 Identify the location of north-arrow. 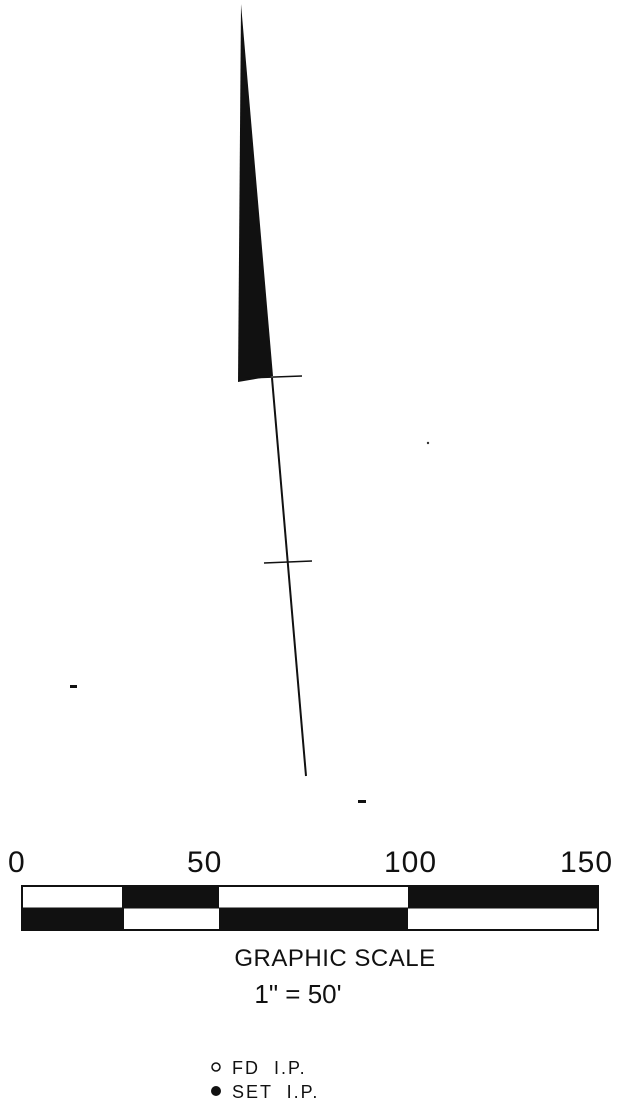
(275, 390).